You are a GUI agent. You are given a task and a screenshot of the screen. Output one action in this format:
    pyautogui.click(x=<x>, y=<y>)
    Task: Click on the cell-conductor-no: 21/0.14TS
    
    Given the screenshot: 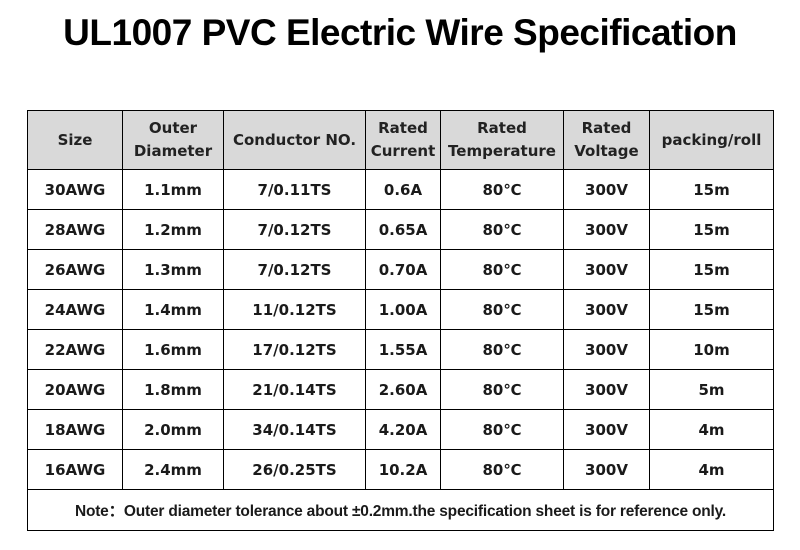 What is the action you would take?
    pyautogui.click(x=294, y=389)
    